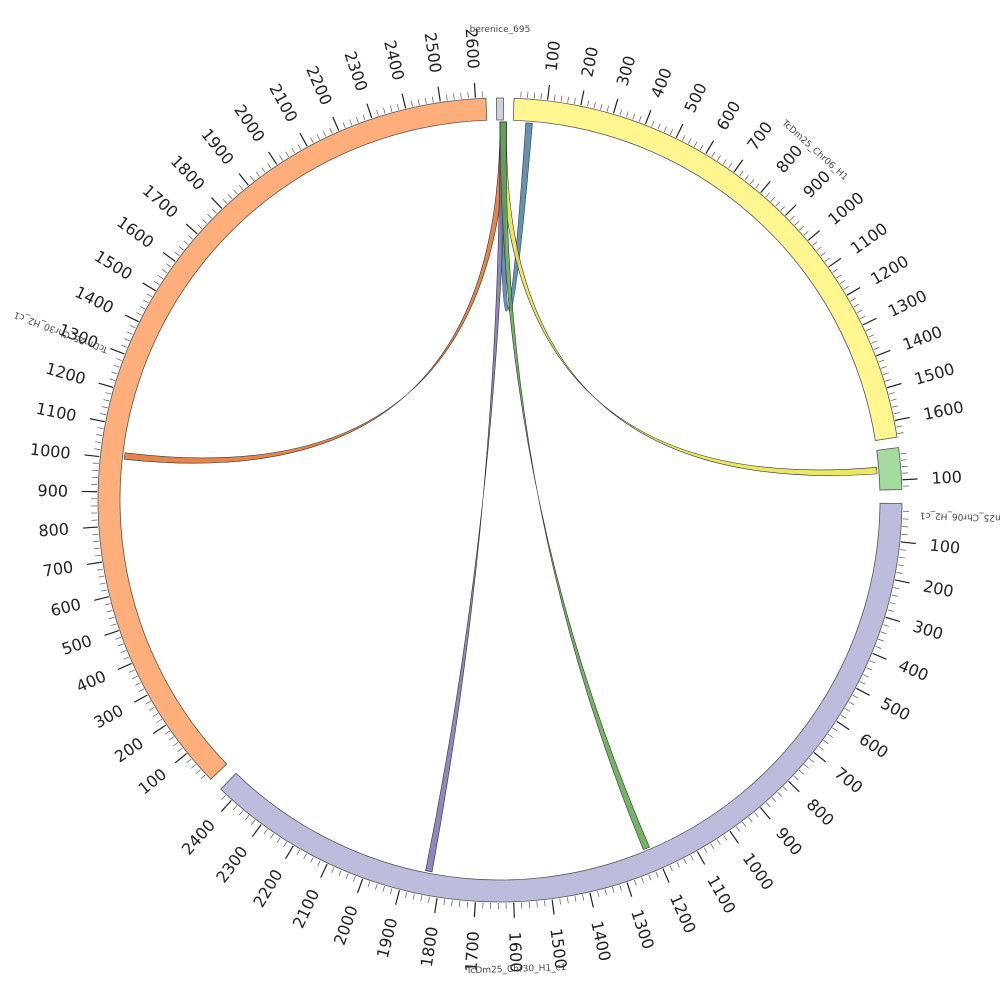 The image size is (1000, 1005). Describe the element at coordinates (109, 716) in the screenshot. I see `tick-label: 300` at that location.